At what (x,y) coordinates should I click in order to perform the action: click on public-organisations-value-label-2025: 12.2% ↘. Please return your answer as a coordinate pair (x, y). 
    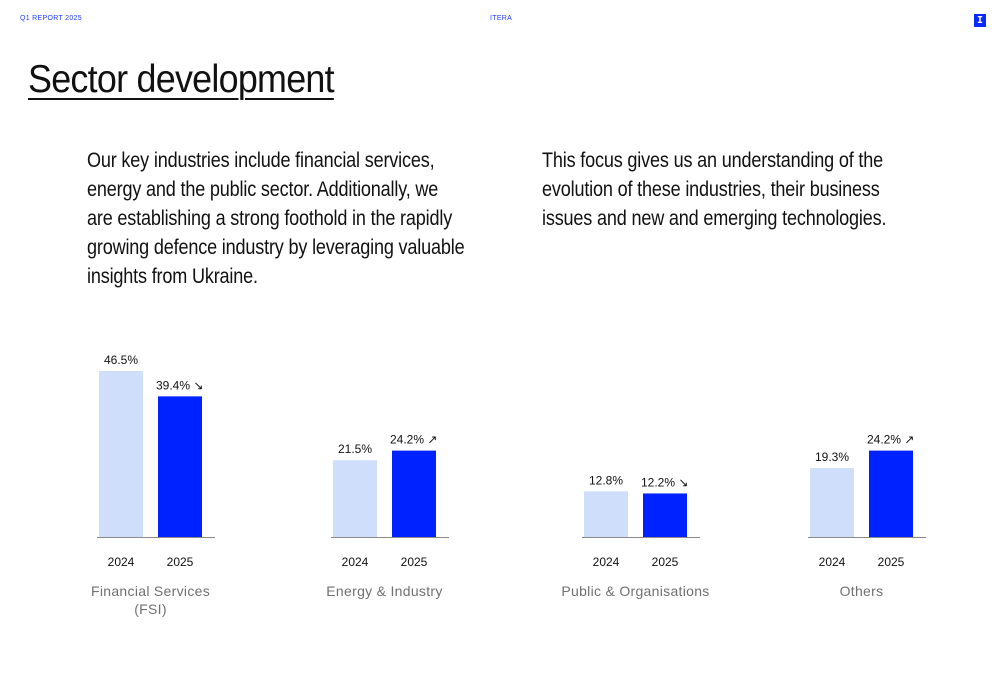
    Looking at the image, I should click on (664, 482).